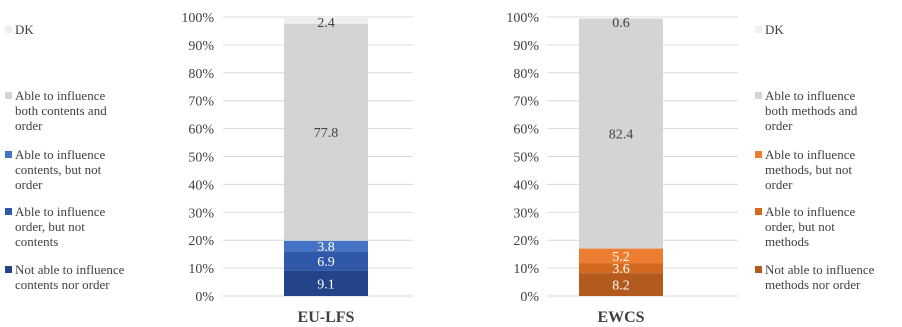 Image resolution: width=902 pixels, height=327 pixels. Describe the element at coordinates (70, 277) in the screenshot. I see `legend-label: Not able to influence contents nor order` at that location.